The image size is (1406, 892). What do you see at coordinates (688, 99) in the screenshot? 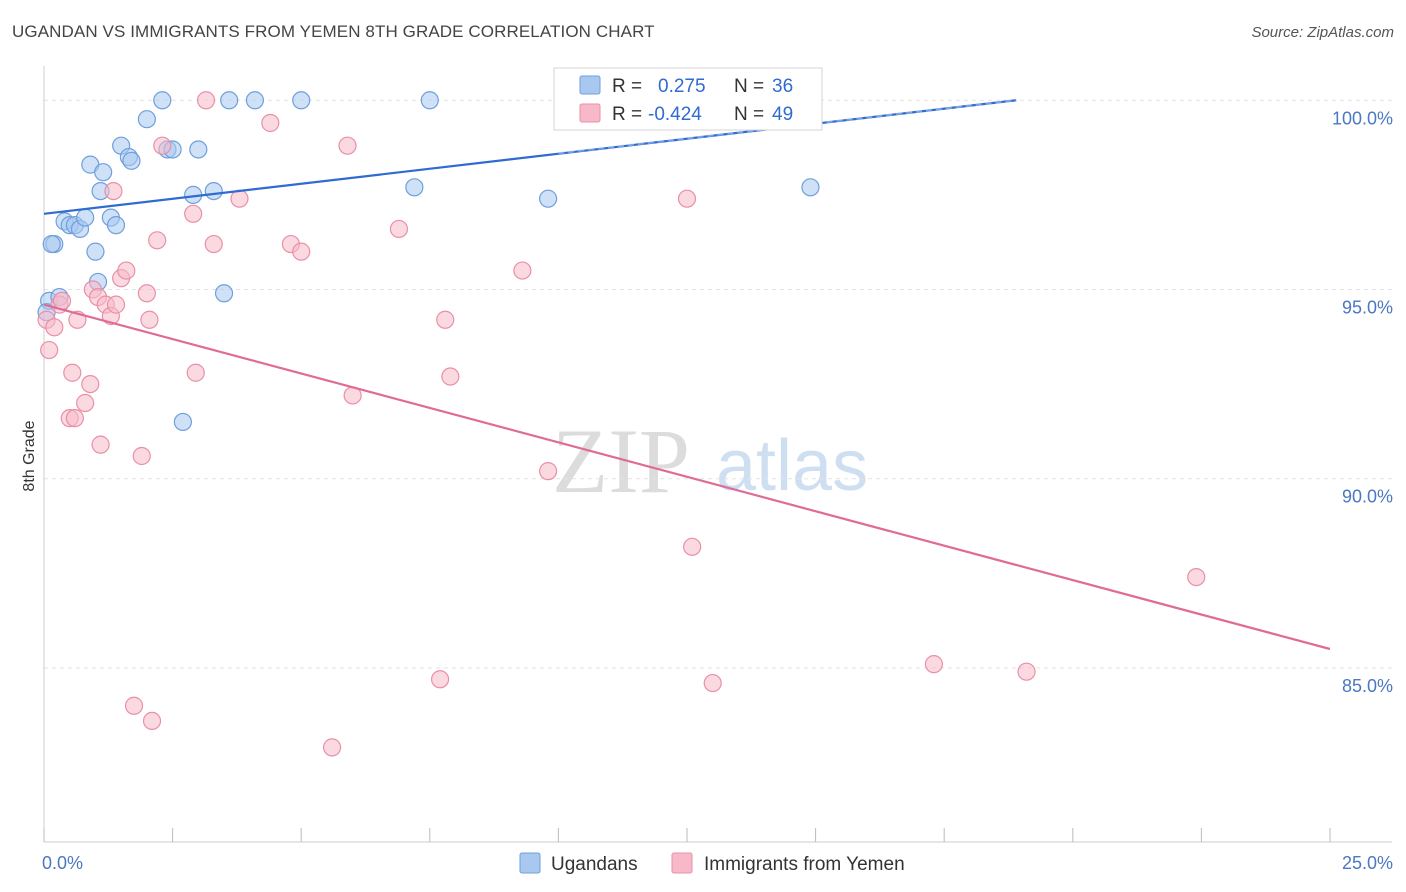
I see `correlation-legend: R = 0.275 N = 36 R = -0.424 N = 49` at bounding box center [688, 99].